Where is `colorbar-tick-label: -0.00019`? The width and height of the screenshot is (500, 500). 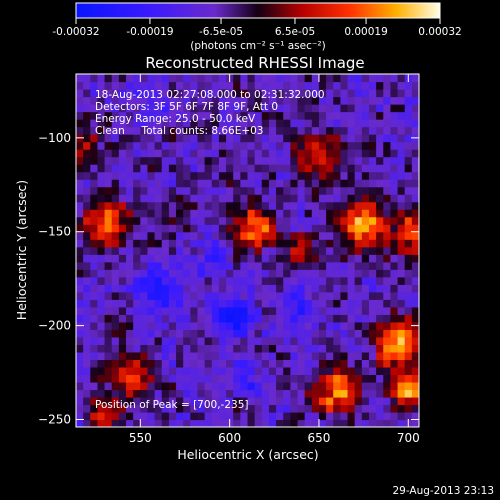
colorbar-tick-label: -0.00019 is located at coordinates (149, 32).